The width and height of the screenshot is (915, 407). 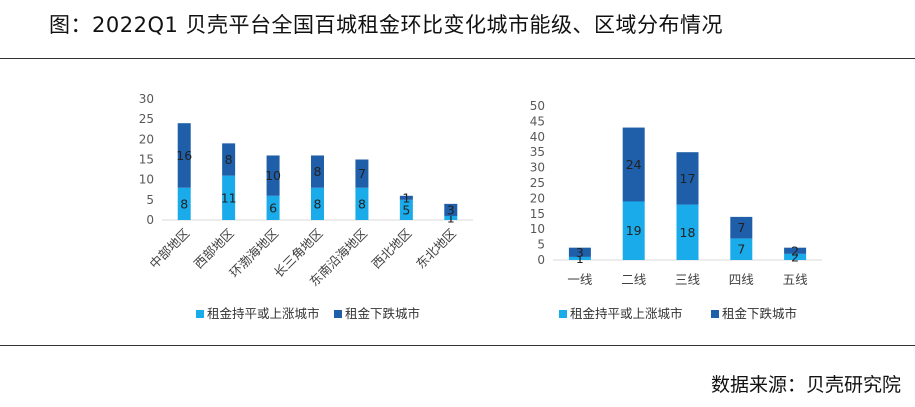 I want to click on x-category-label: 二线, so click(x=634, y=279).